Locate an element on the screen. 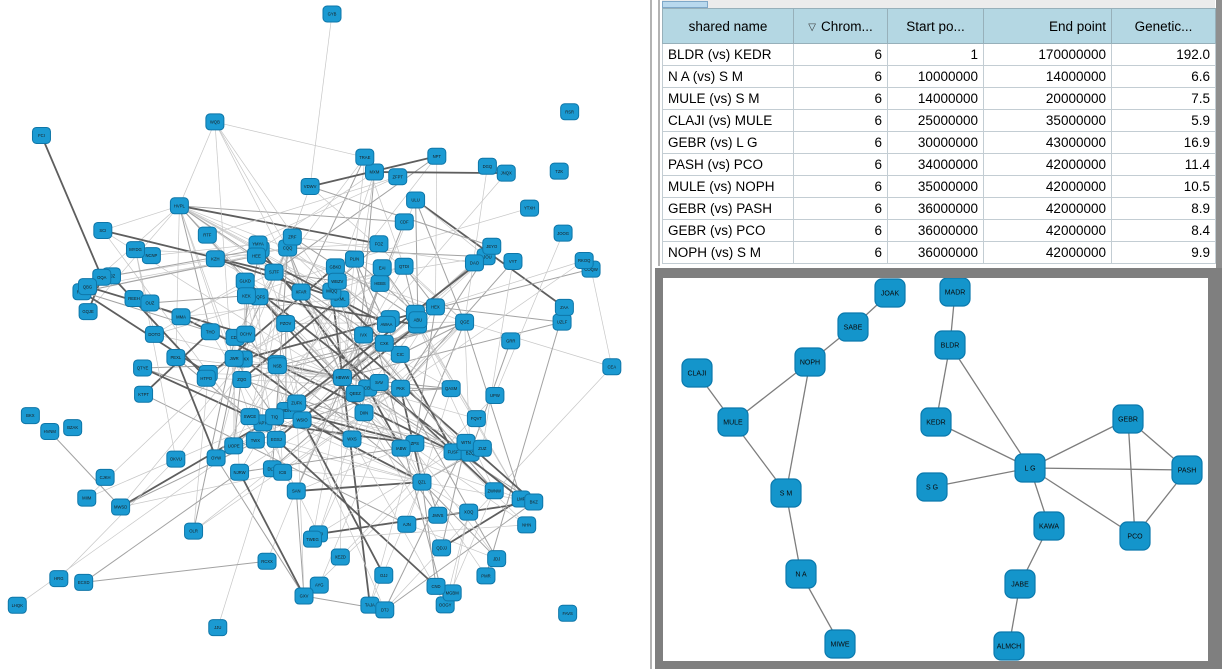 Image resolution: width=1222 pixels, height=669 pixels. network-node: RCXX is located at coordinates (267, 561).